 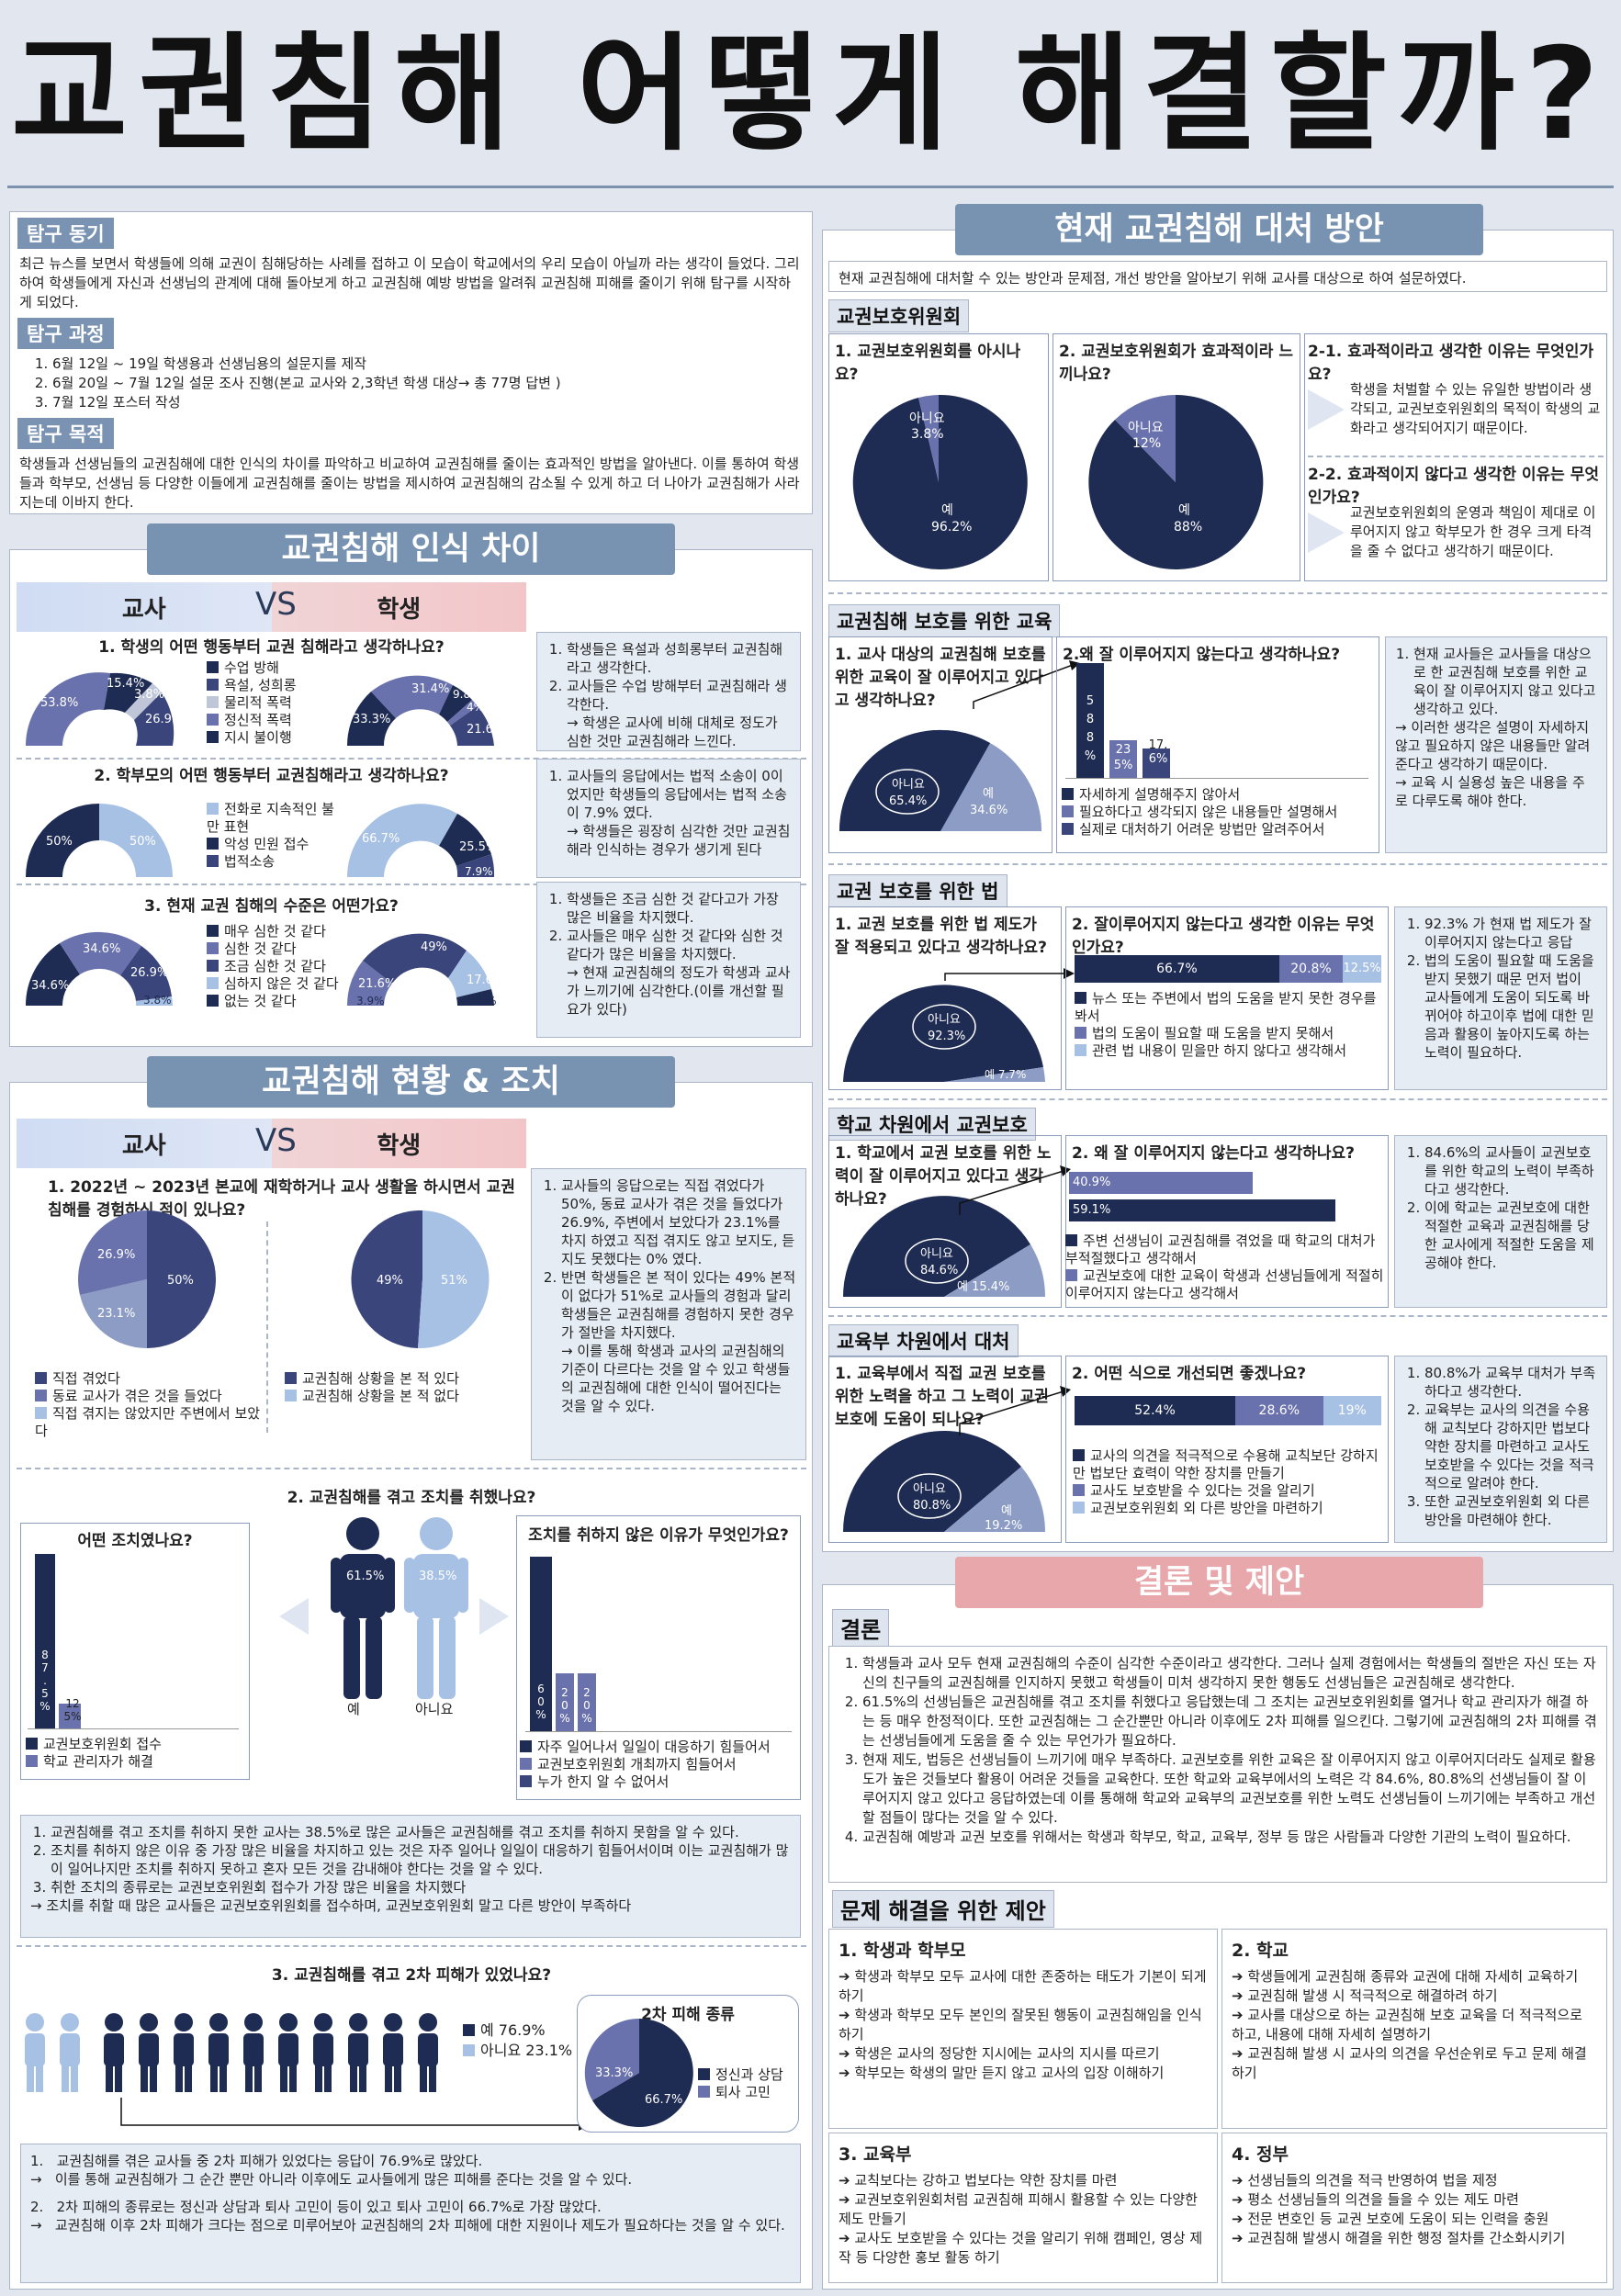 I want to click on purpose-tag: 탐구 목적, so click(x=65, y=433).